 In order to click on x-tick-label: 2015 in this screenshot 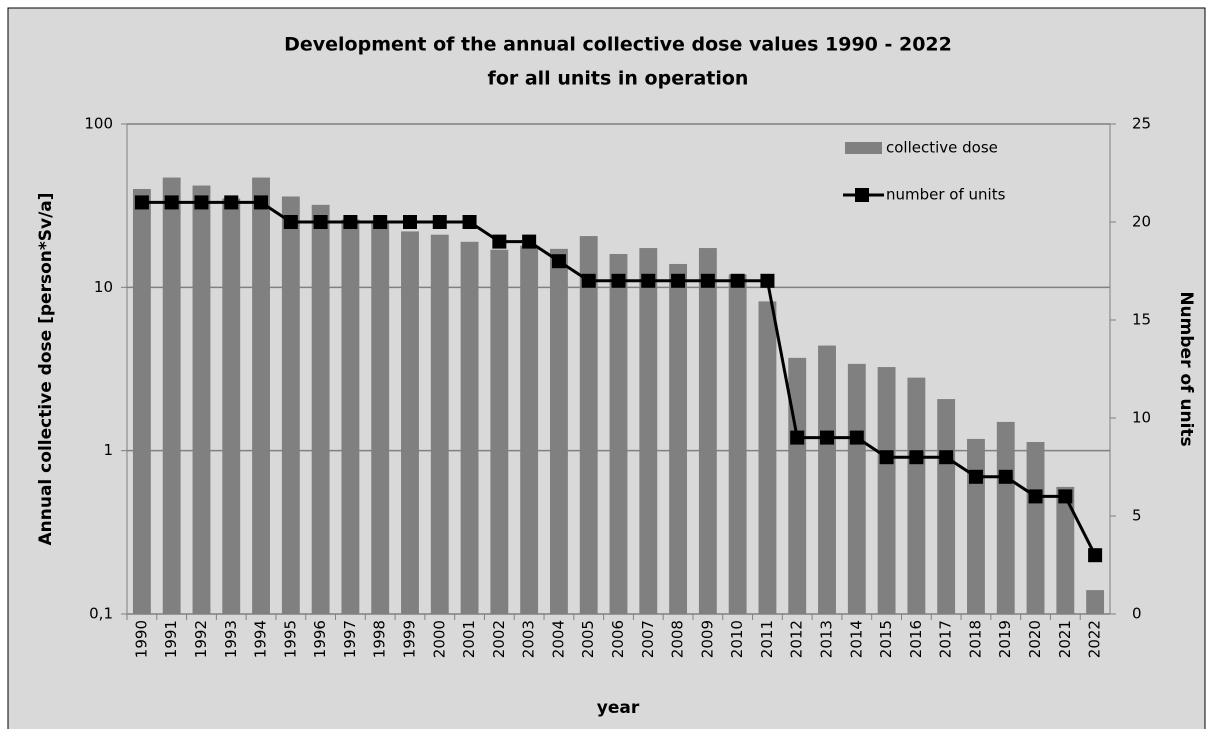, I will do `click(886, 639)`.